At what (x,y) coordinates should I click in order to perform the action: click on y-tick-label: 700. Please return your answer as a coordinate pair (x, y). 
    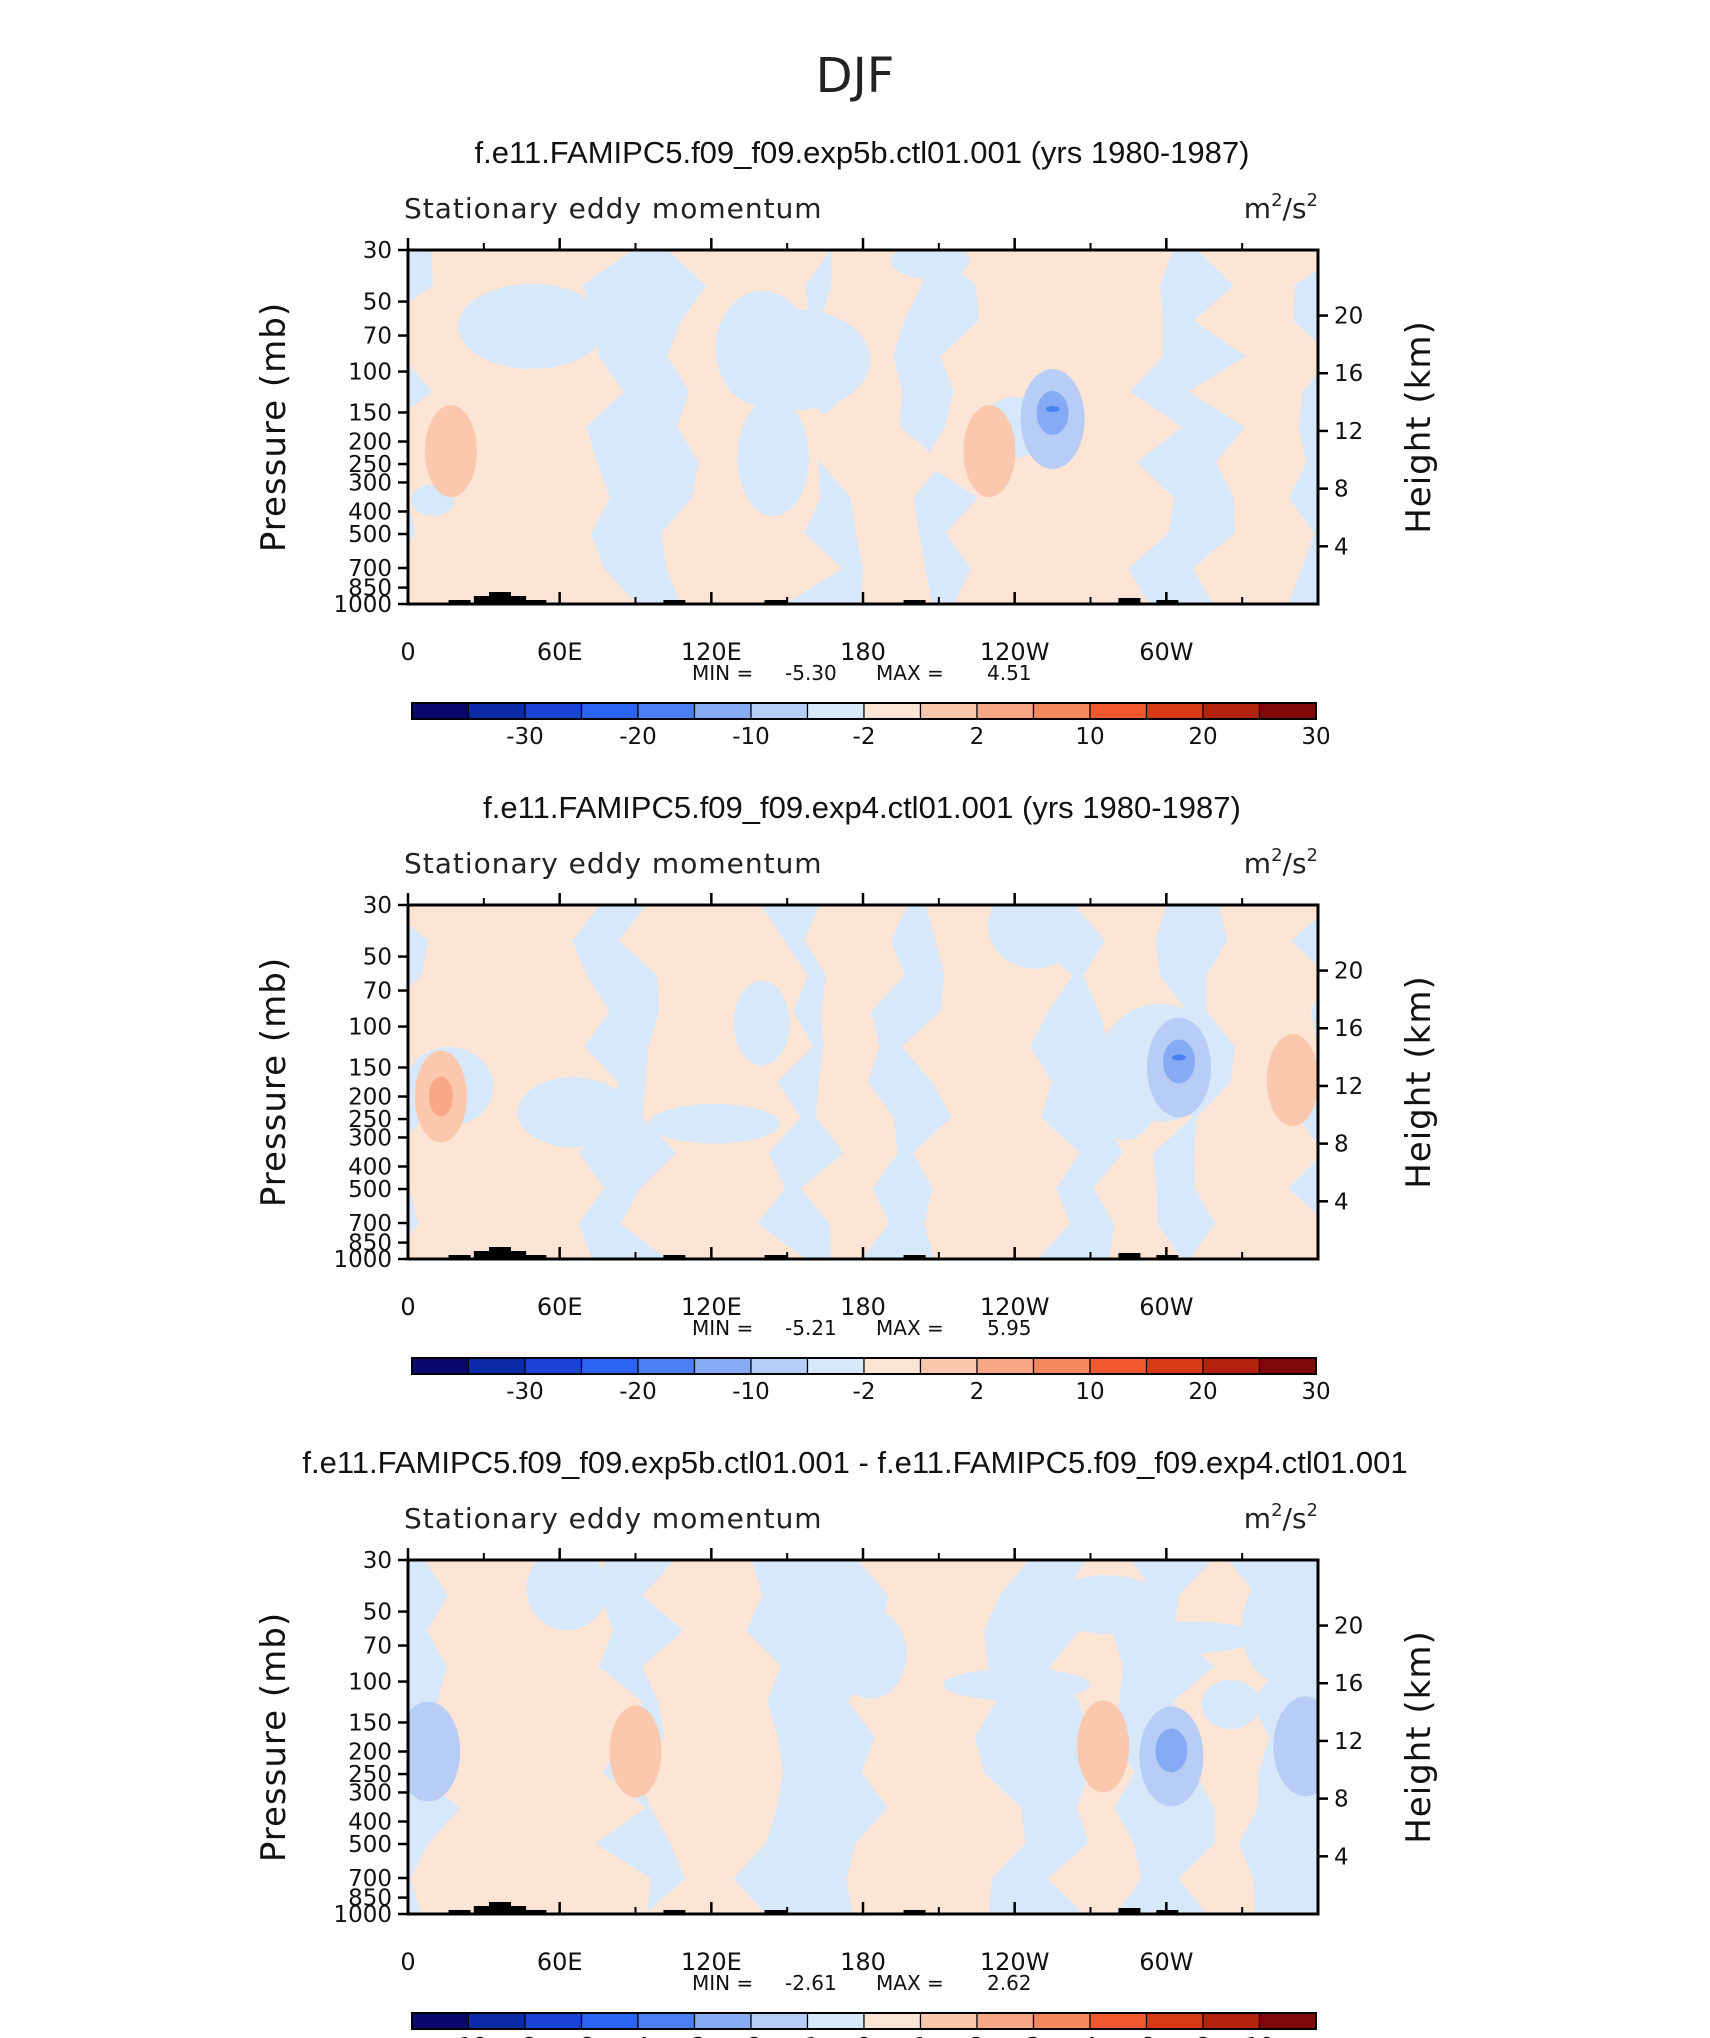
    Looking at the image, I should click on (370, 1879).